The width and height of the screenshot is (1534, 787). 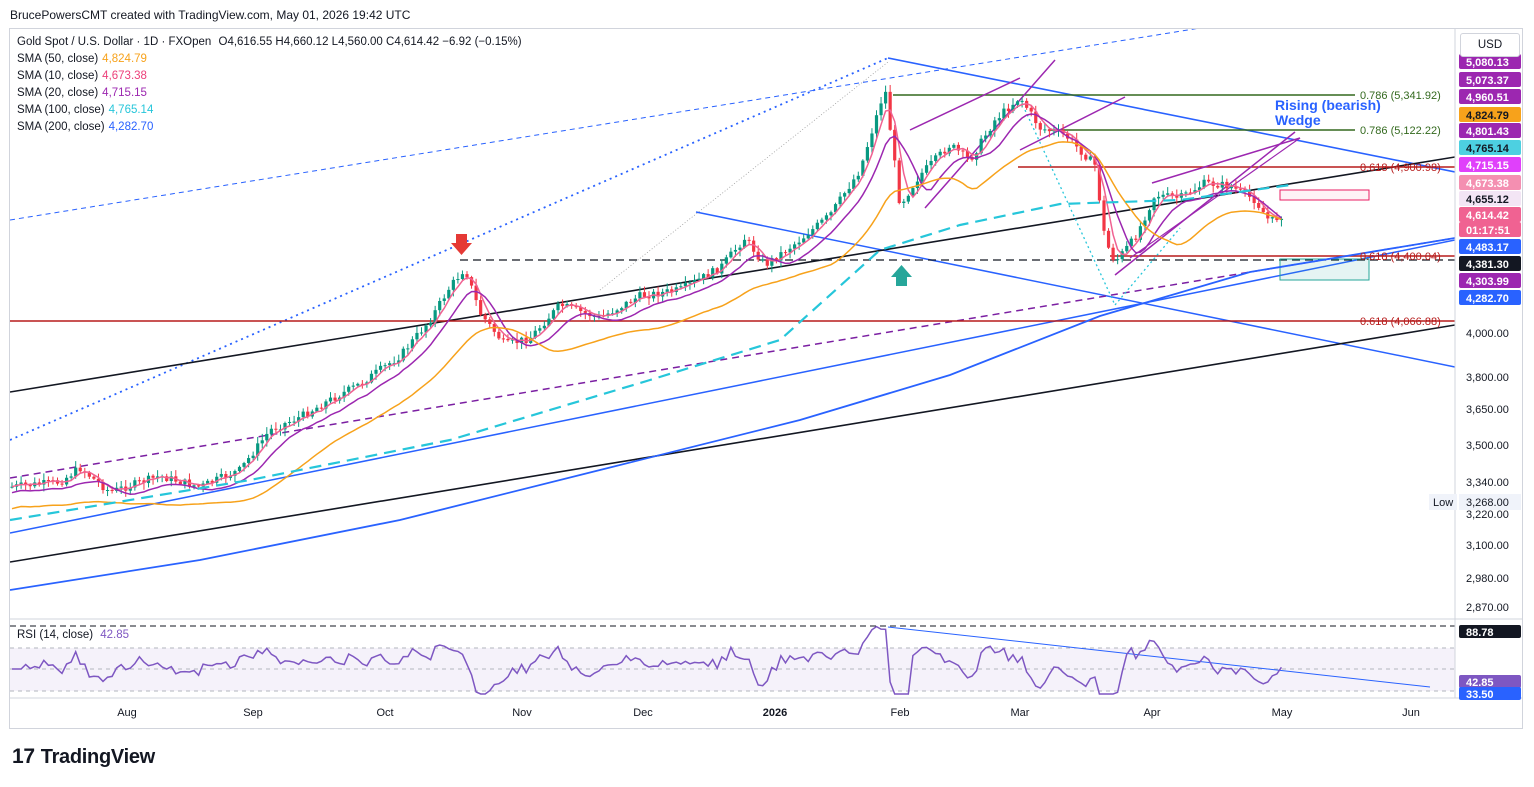 What do you see at coordinates (1075, 289) in the screenshot?
I see `descending-support-line` at bounding box center [1075, 289].